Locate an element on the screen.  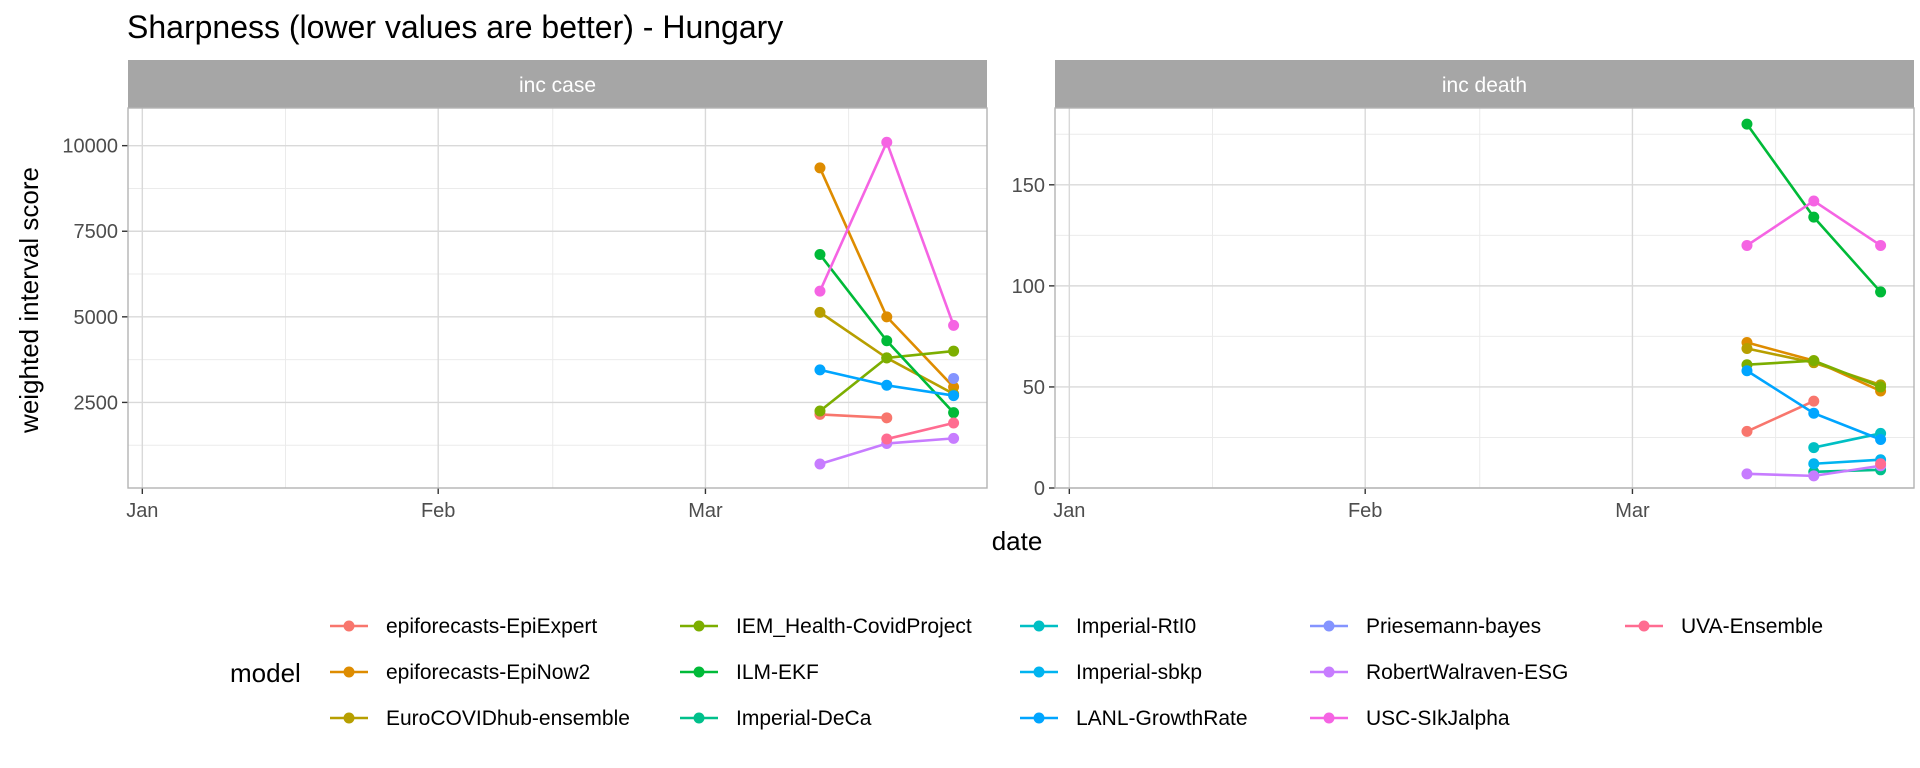
legend-label: epiforecasts-EpiExpert is located at coordinates (491, 626).